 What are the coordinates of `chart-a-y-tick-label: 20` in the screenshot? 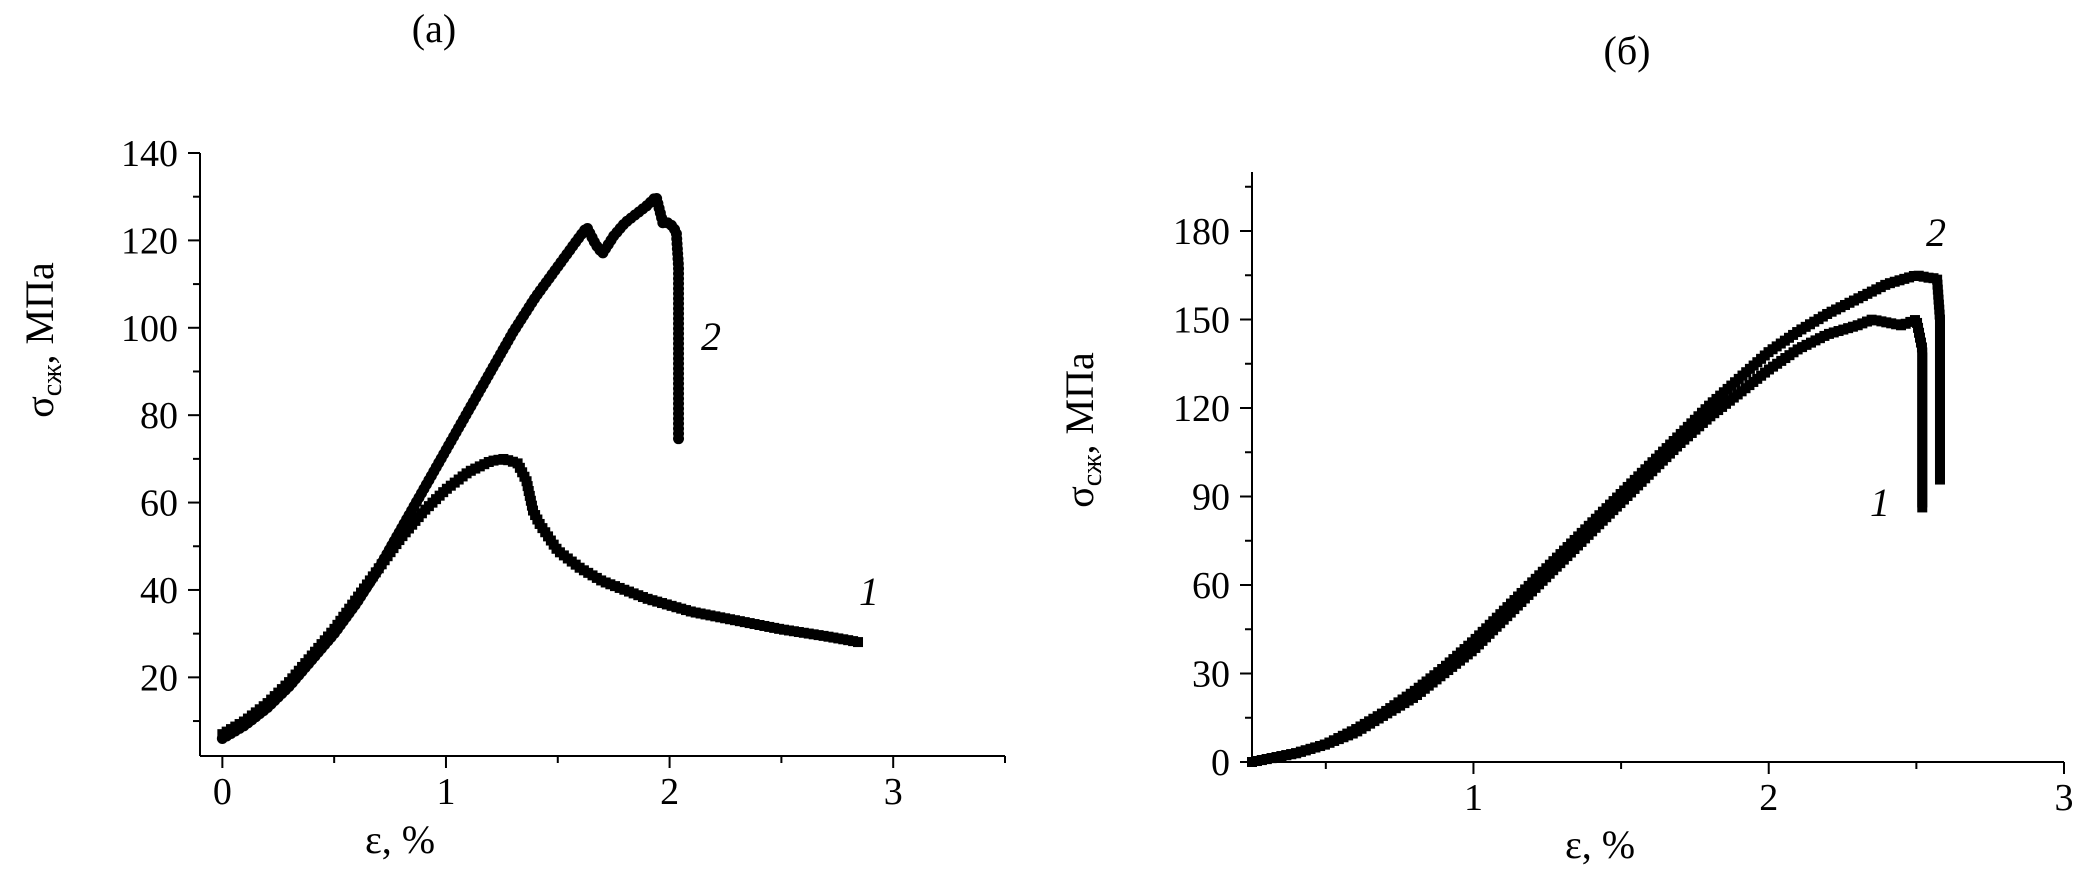 It's located at (159, 678).